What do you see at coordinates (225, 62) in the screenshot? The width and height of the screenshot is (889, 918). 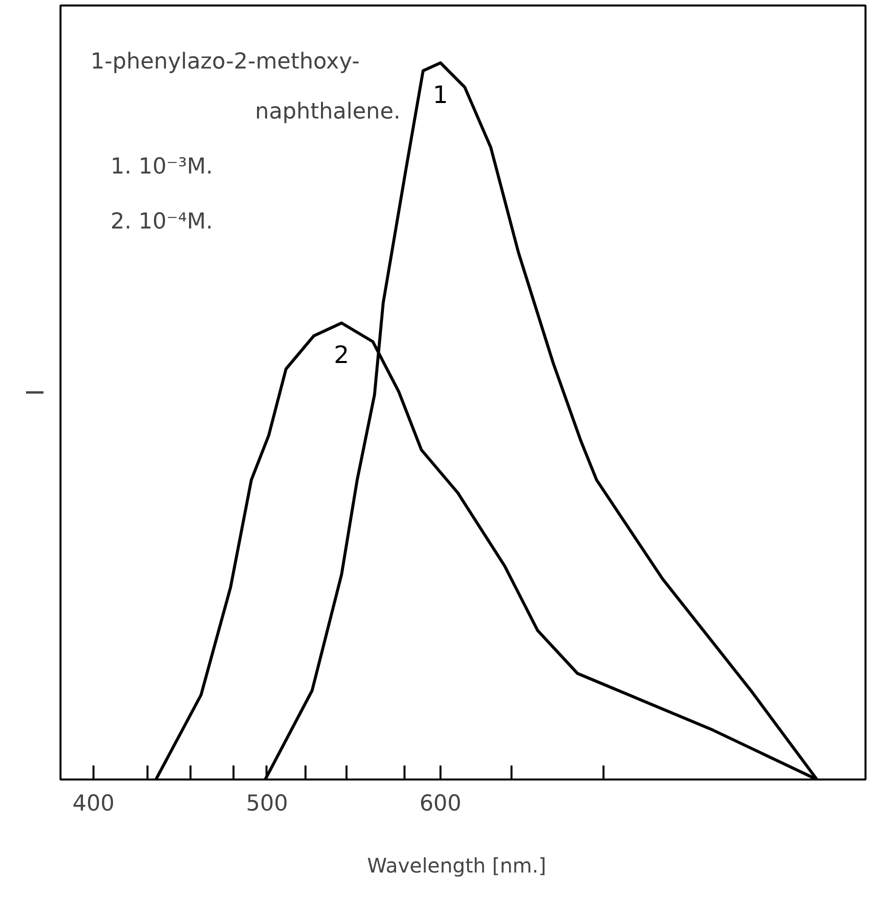 I see `annotation: 1-phenylazo-2-methoxy-` at bounding box center [225, 62].